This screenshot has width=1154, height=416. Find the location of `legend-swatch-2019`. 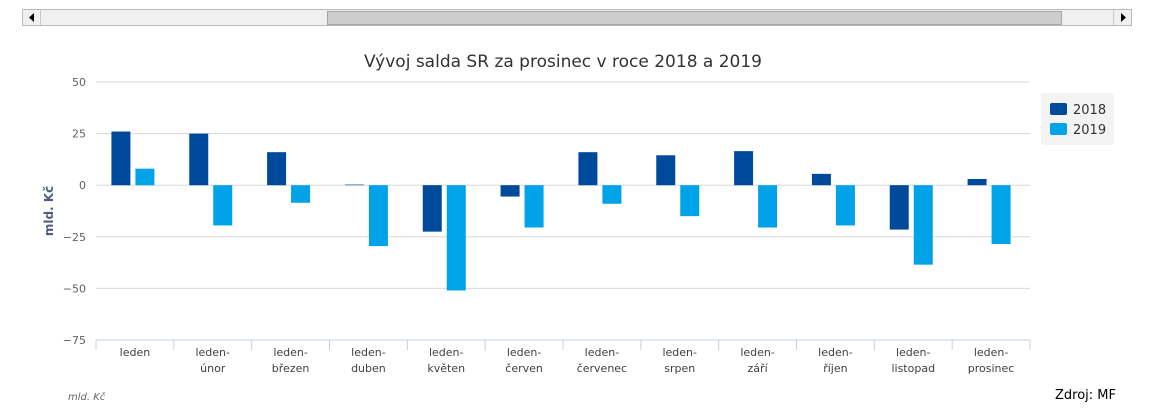

legend-swatch-2019 is located at coordinates (1058, 129).